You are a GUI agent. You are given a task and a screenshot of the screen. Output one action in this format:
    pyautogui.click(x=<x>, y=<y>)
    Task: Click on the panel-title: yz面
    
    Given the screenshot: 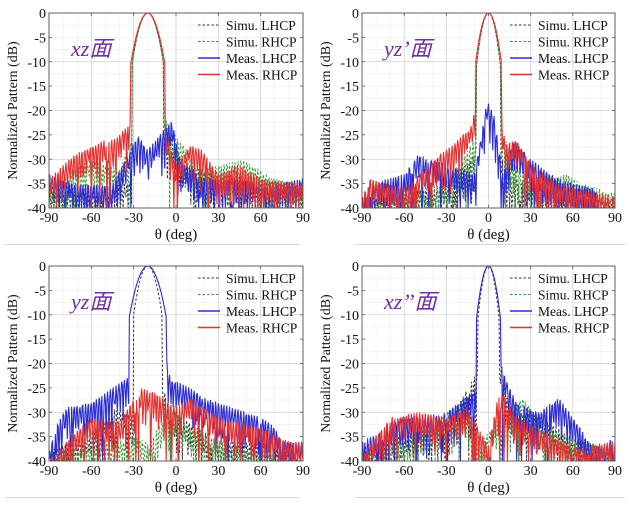 What is the action you would take?
    pyautogui.click(x=92, y=301)
    